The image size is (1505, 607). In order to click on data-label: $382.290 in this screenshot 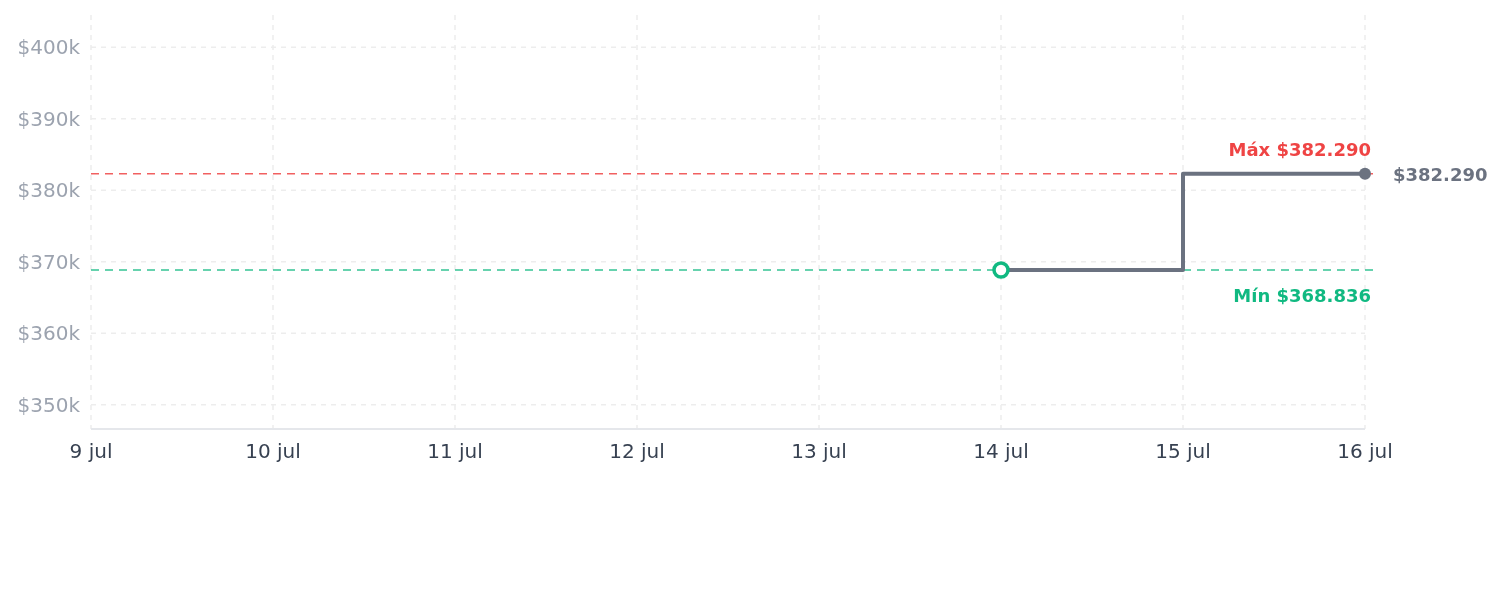, I will do `click(1440, 174)`.